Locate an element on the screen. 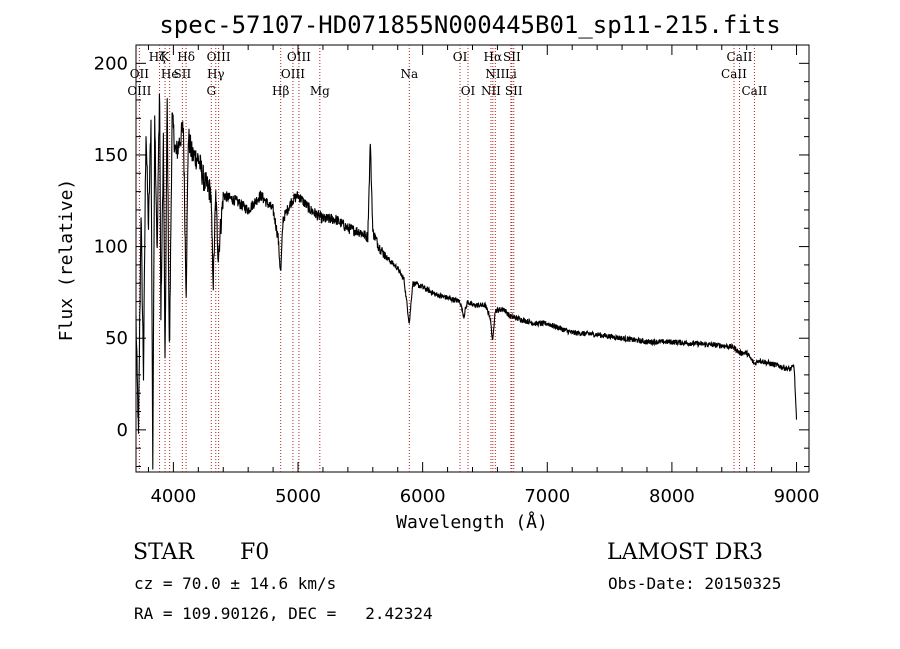 Image resolution: width=900 pixels, height=649 pixels. object-class: STAR is located at coordinates (163, 552).